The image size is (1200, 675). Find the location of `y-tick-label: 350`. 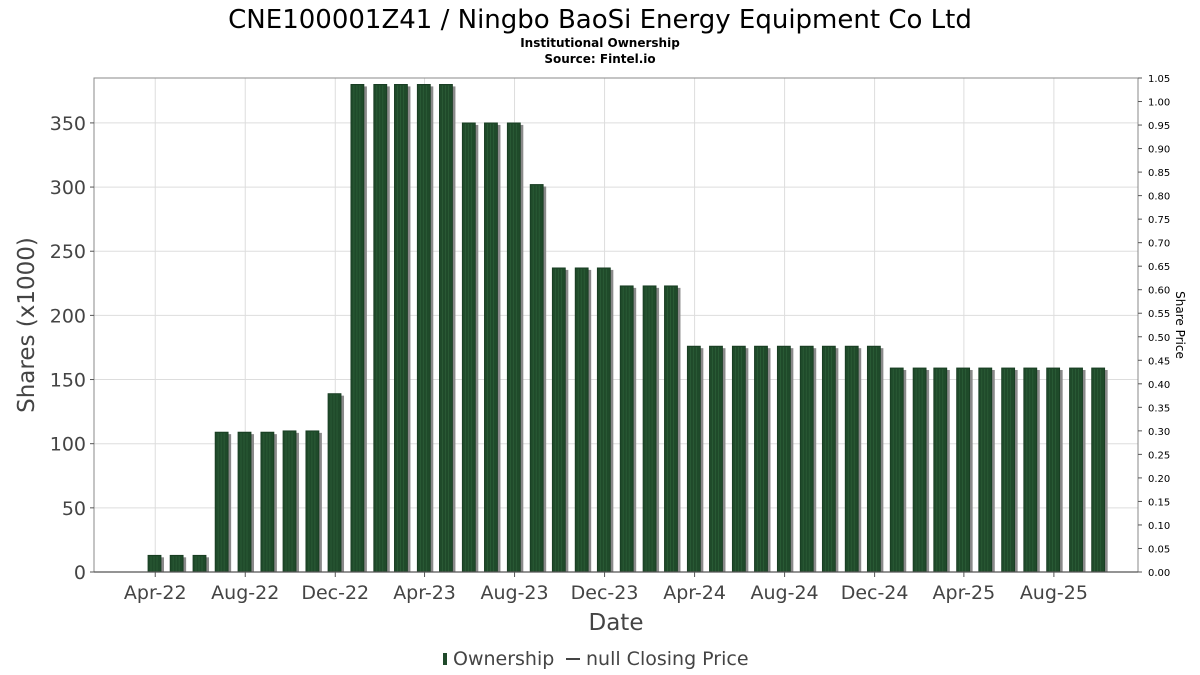

y-tick-label: 350 is located at coordinates (68, 124).